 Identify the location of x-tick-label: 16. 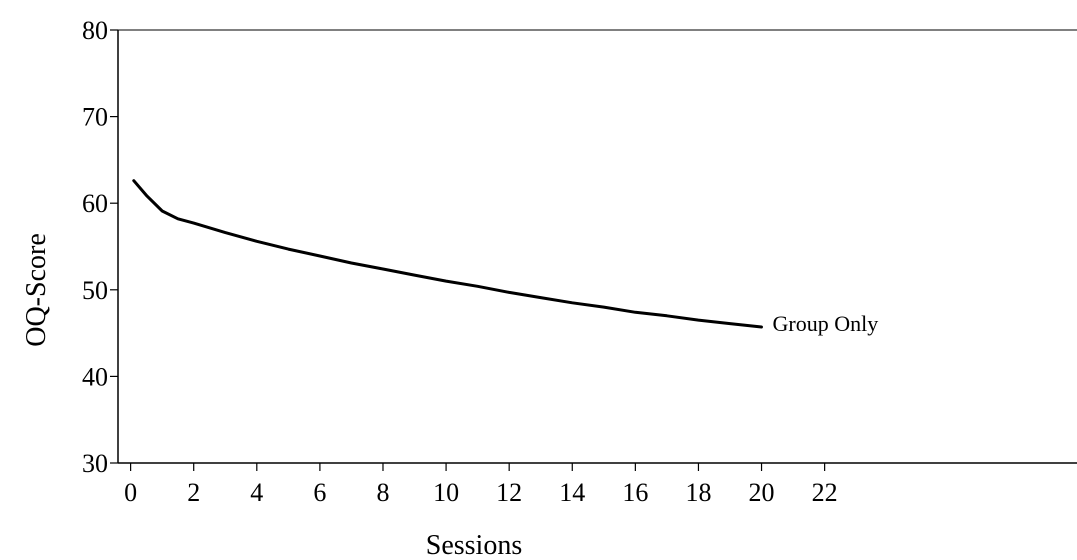
(635, 492).